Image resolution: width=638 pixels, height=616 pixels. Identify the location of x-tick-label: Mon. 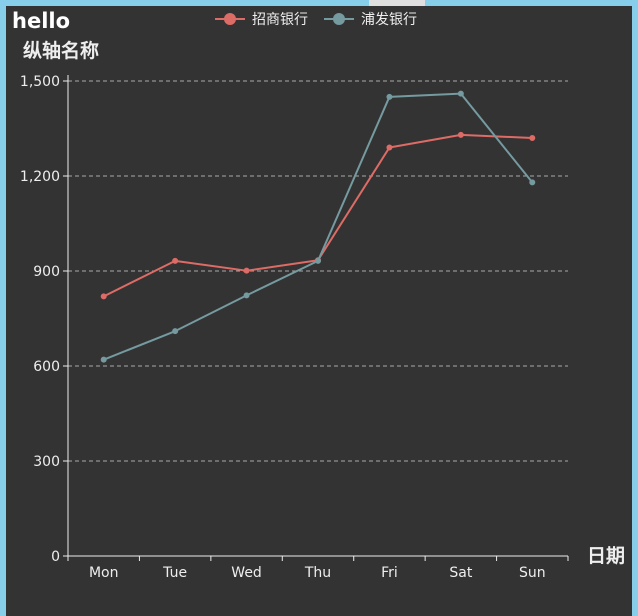
(104, 573).